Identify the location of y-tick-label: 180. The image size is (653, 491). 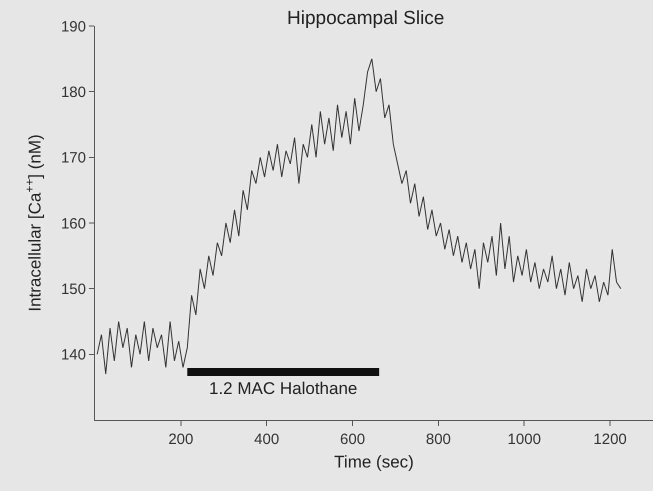
(73, 92).